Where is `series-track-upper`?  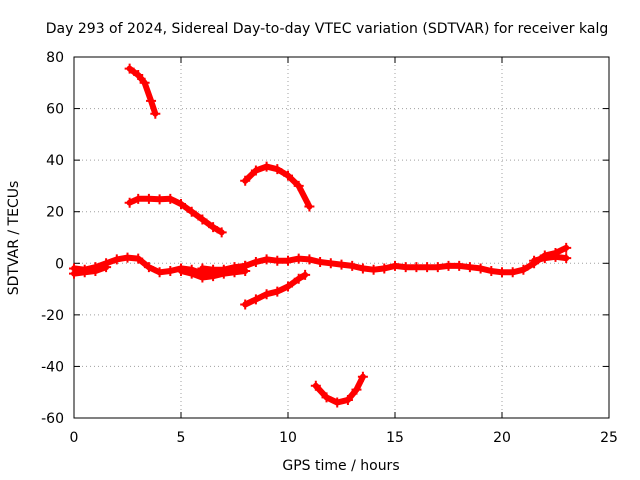
series-track-upper is located at coordinates (175, 215).